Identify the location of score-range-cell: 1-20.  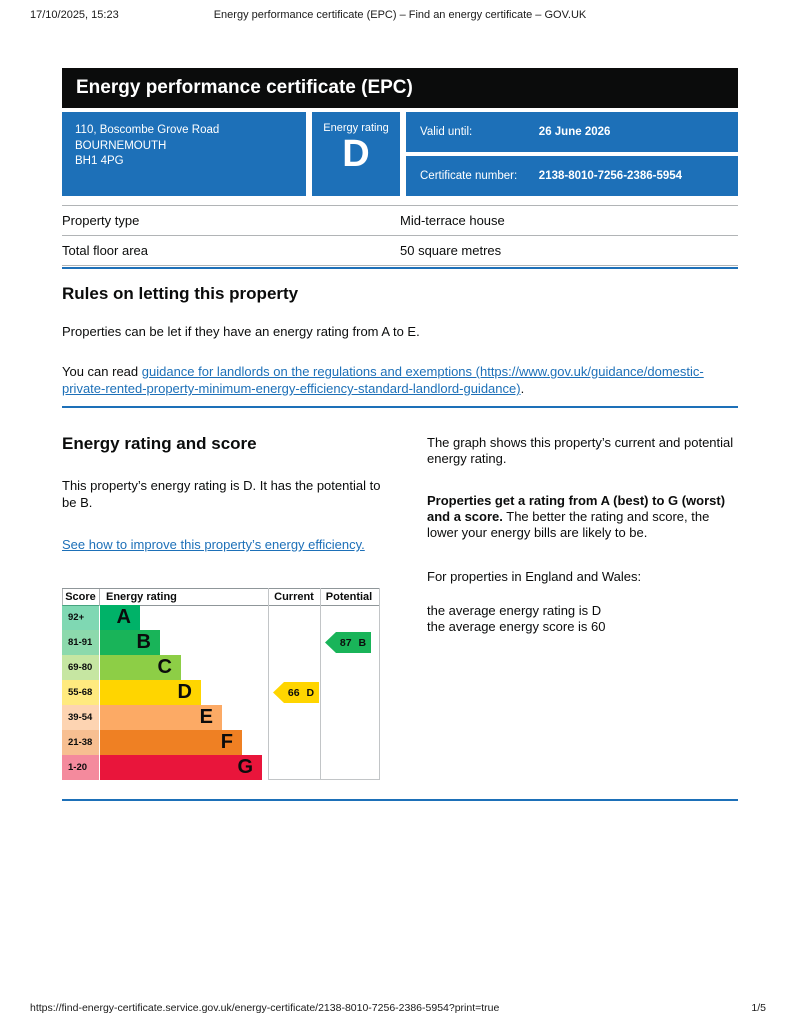
(80, 767).